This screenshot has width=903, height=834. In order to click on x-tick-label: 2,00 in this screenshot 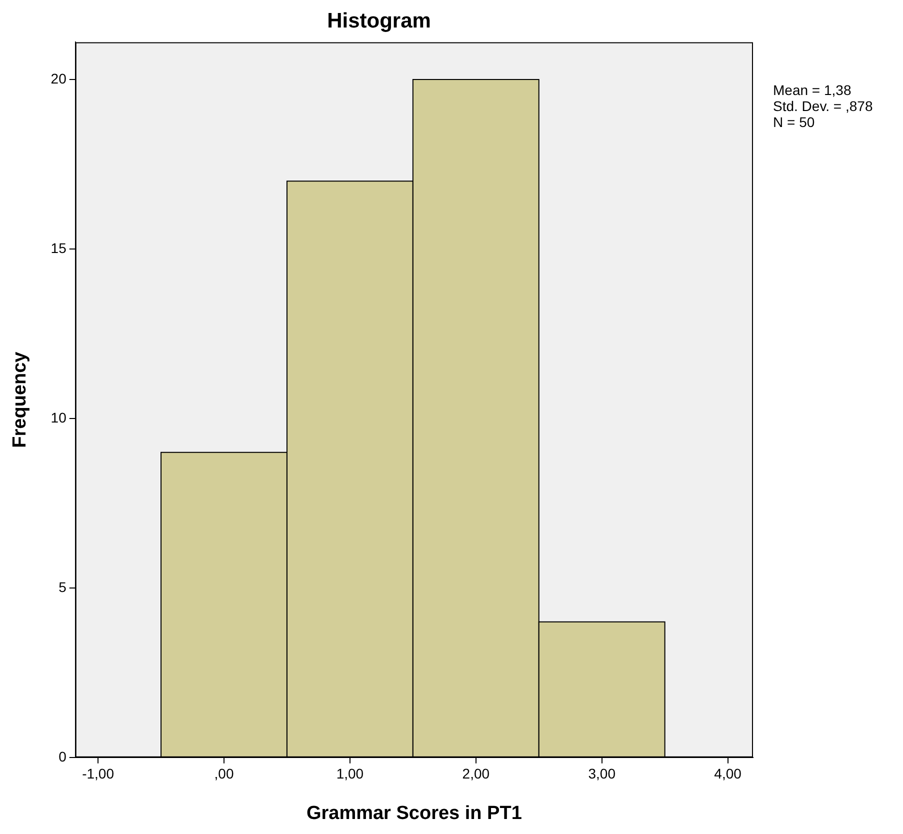, I will do `click(476, 774)`.